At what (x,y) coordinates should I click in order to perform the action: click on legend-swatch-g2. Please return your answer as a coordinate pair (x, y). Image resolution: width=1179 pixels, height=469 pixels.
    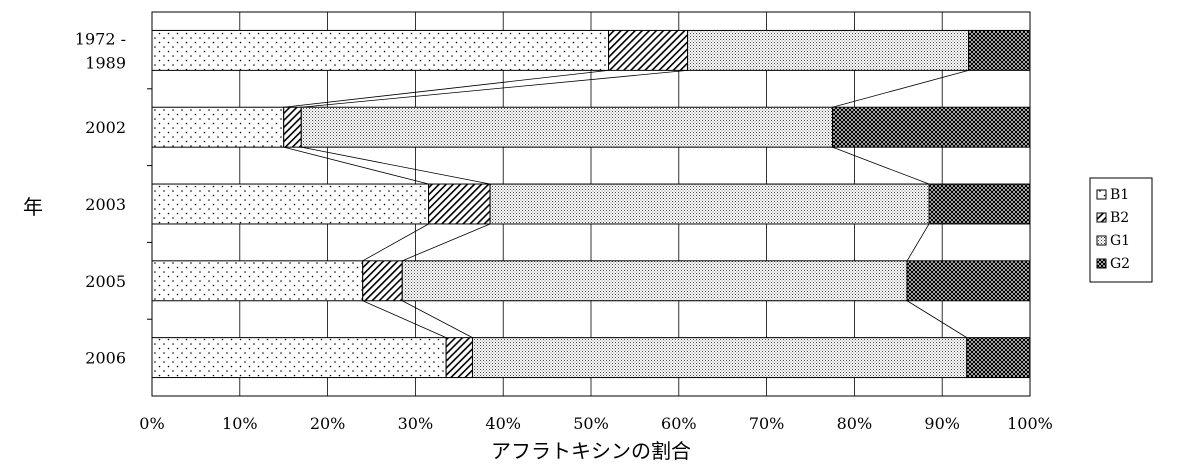
    Looking at the image, I should click on (1101, 263).